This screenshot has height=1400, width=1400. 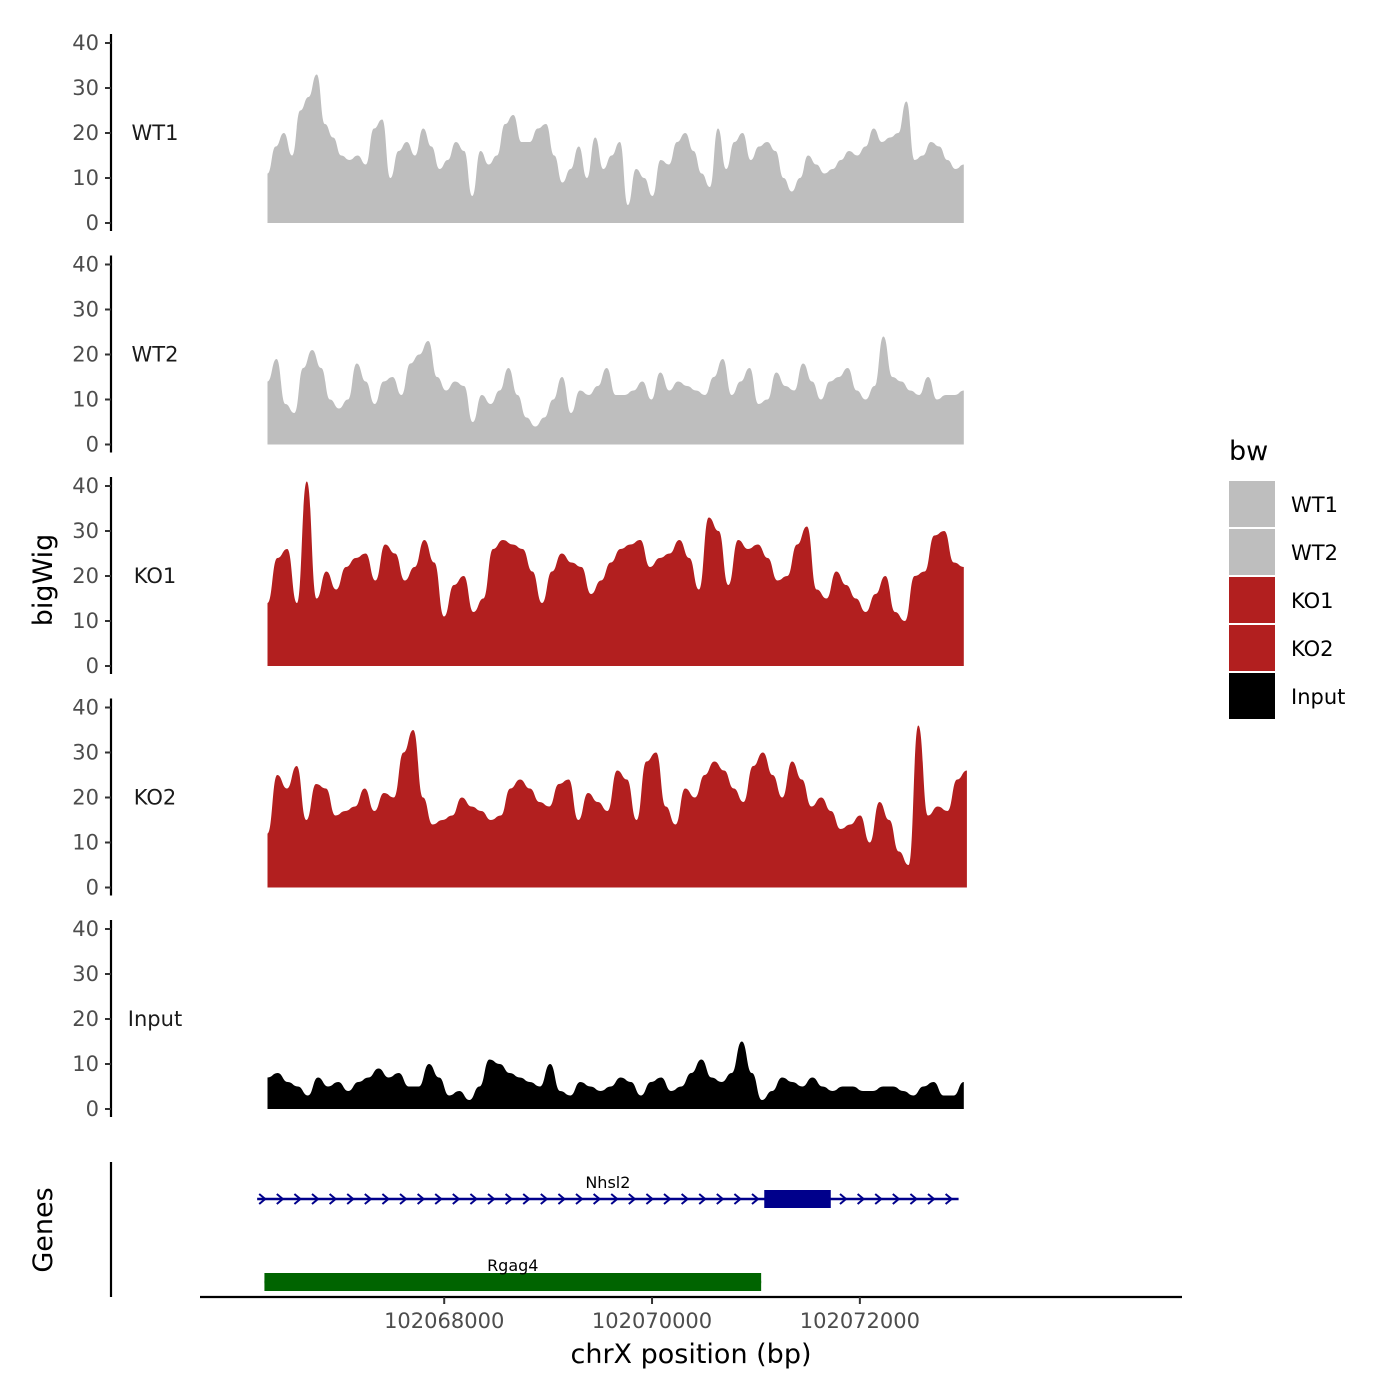 What do you see at coordinates (1283, 504) in the screenshot?
I see `legend-entry-wt1: WT1` at bounding box center [1283, 504].